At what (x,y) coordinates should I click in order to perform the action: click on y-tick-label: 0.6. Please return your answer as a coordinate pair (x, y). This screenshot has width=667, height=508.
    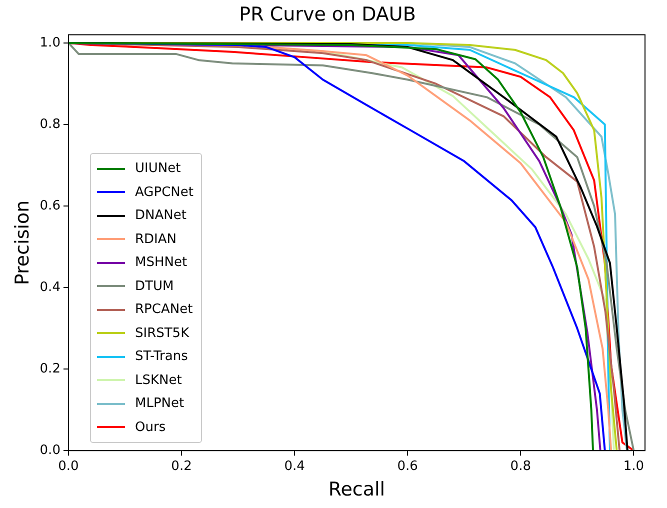
    Looking at the image, I should click on (50, 206).